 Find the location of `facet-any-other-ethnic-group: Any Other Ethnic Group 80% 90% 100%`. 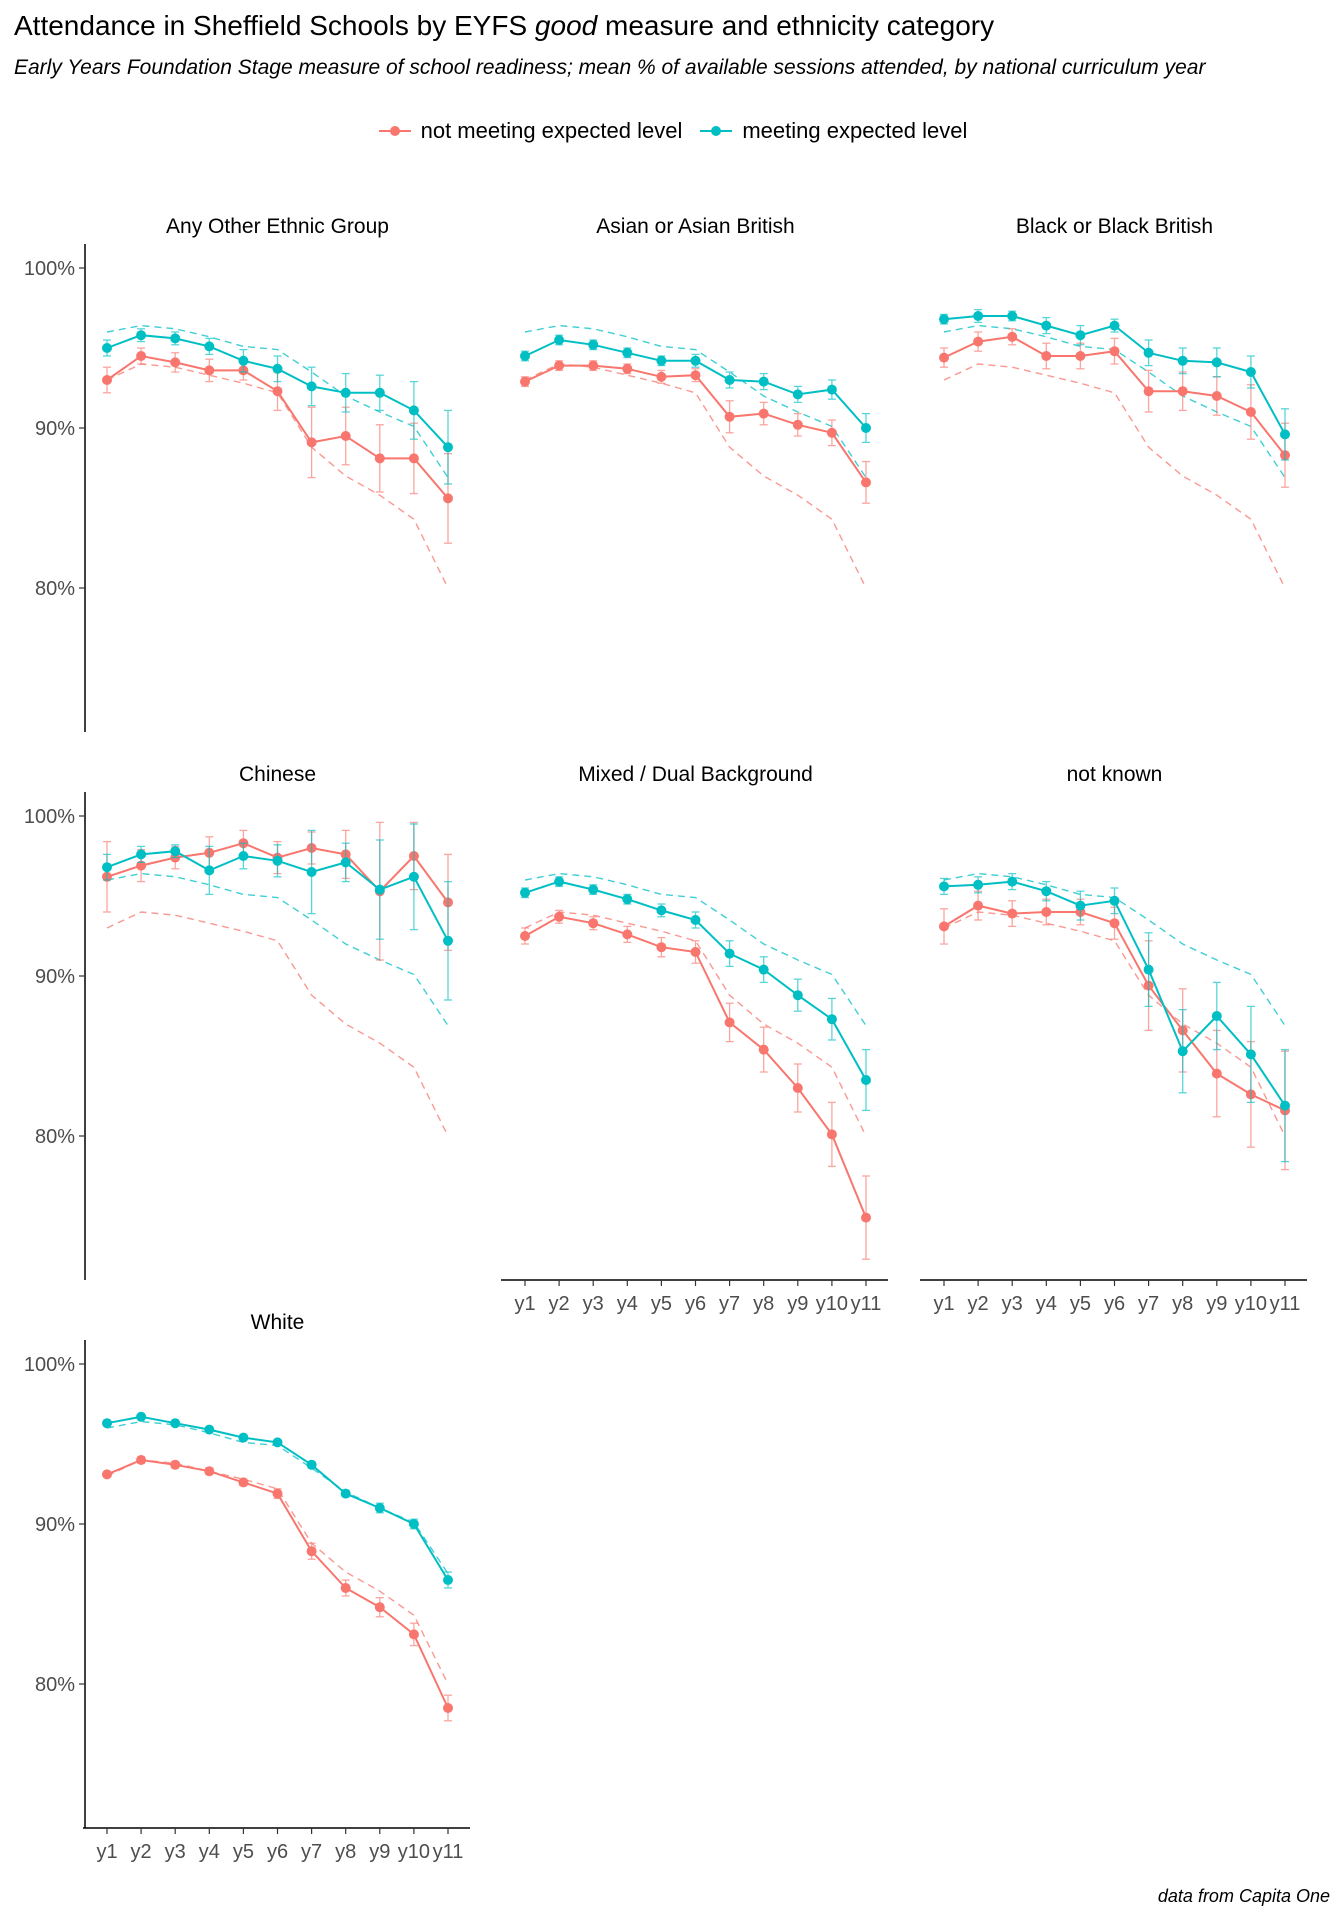

facet-any-other-ethnic-group: Any Other Ethnic Group 80% 90% 100% is located at coordinates (238, 473).